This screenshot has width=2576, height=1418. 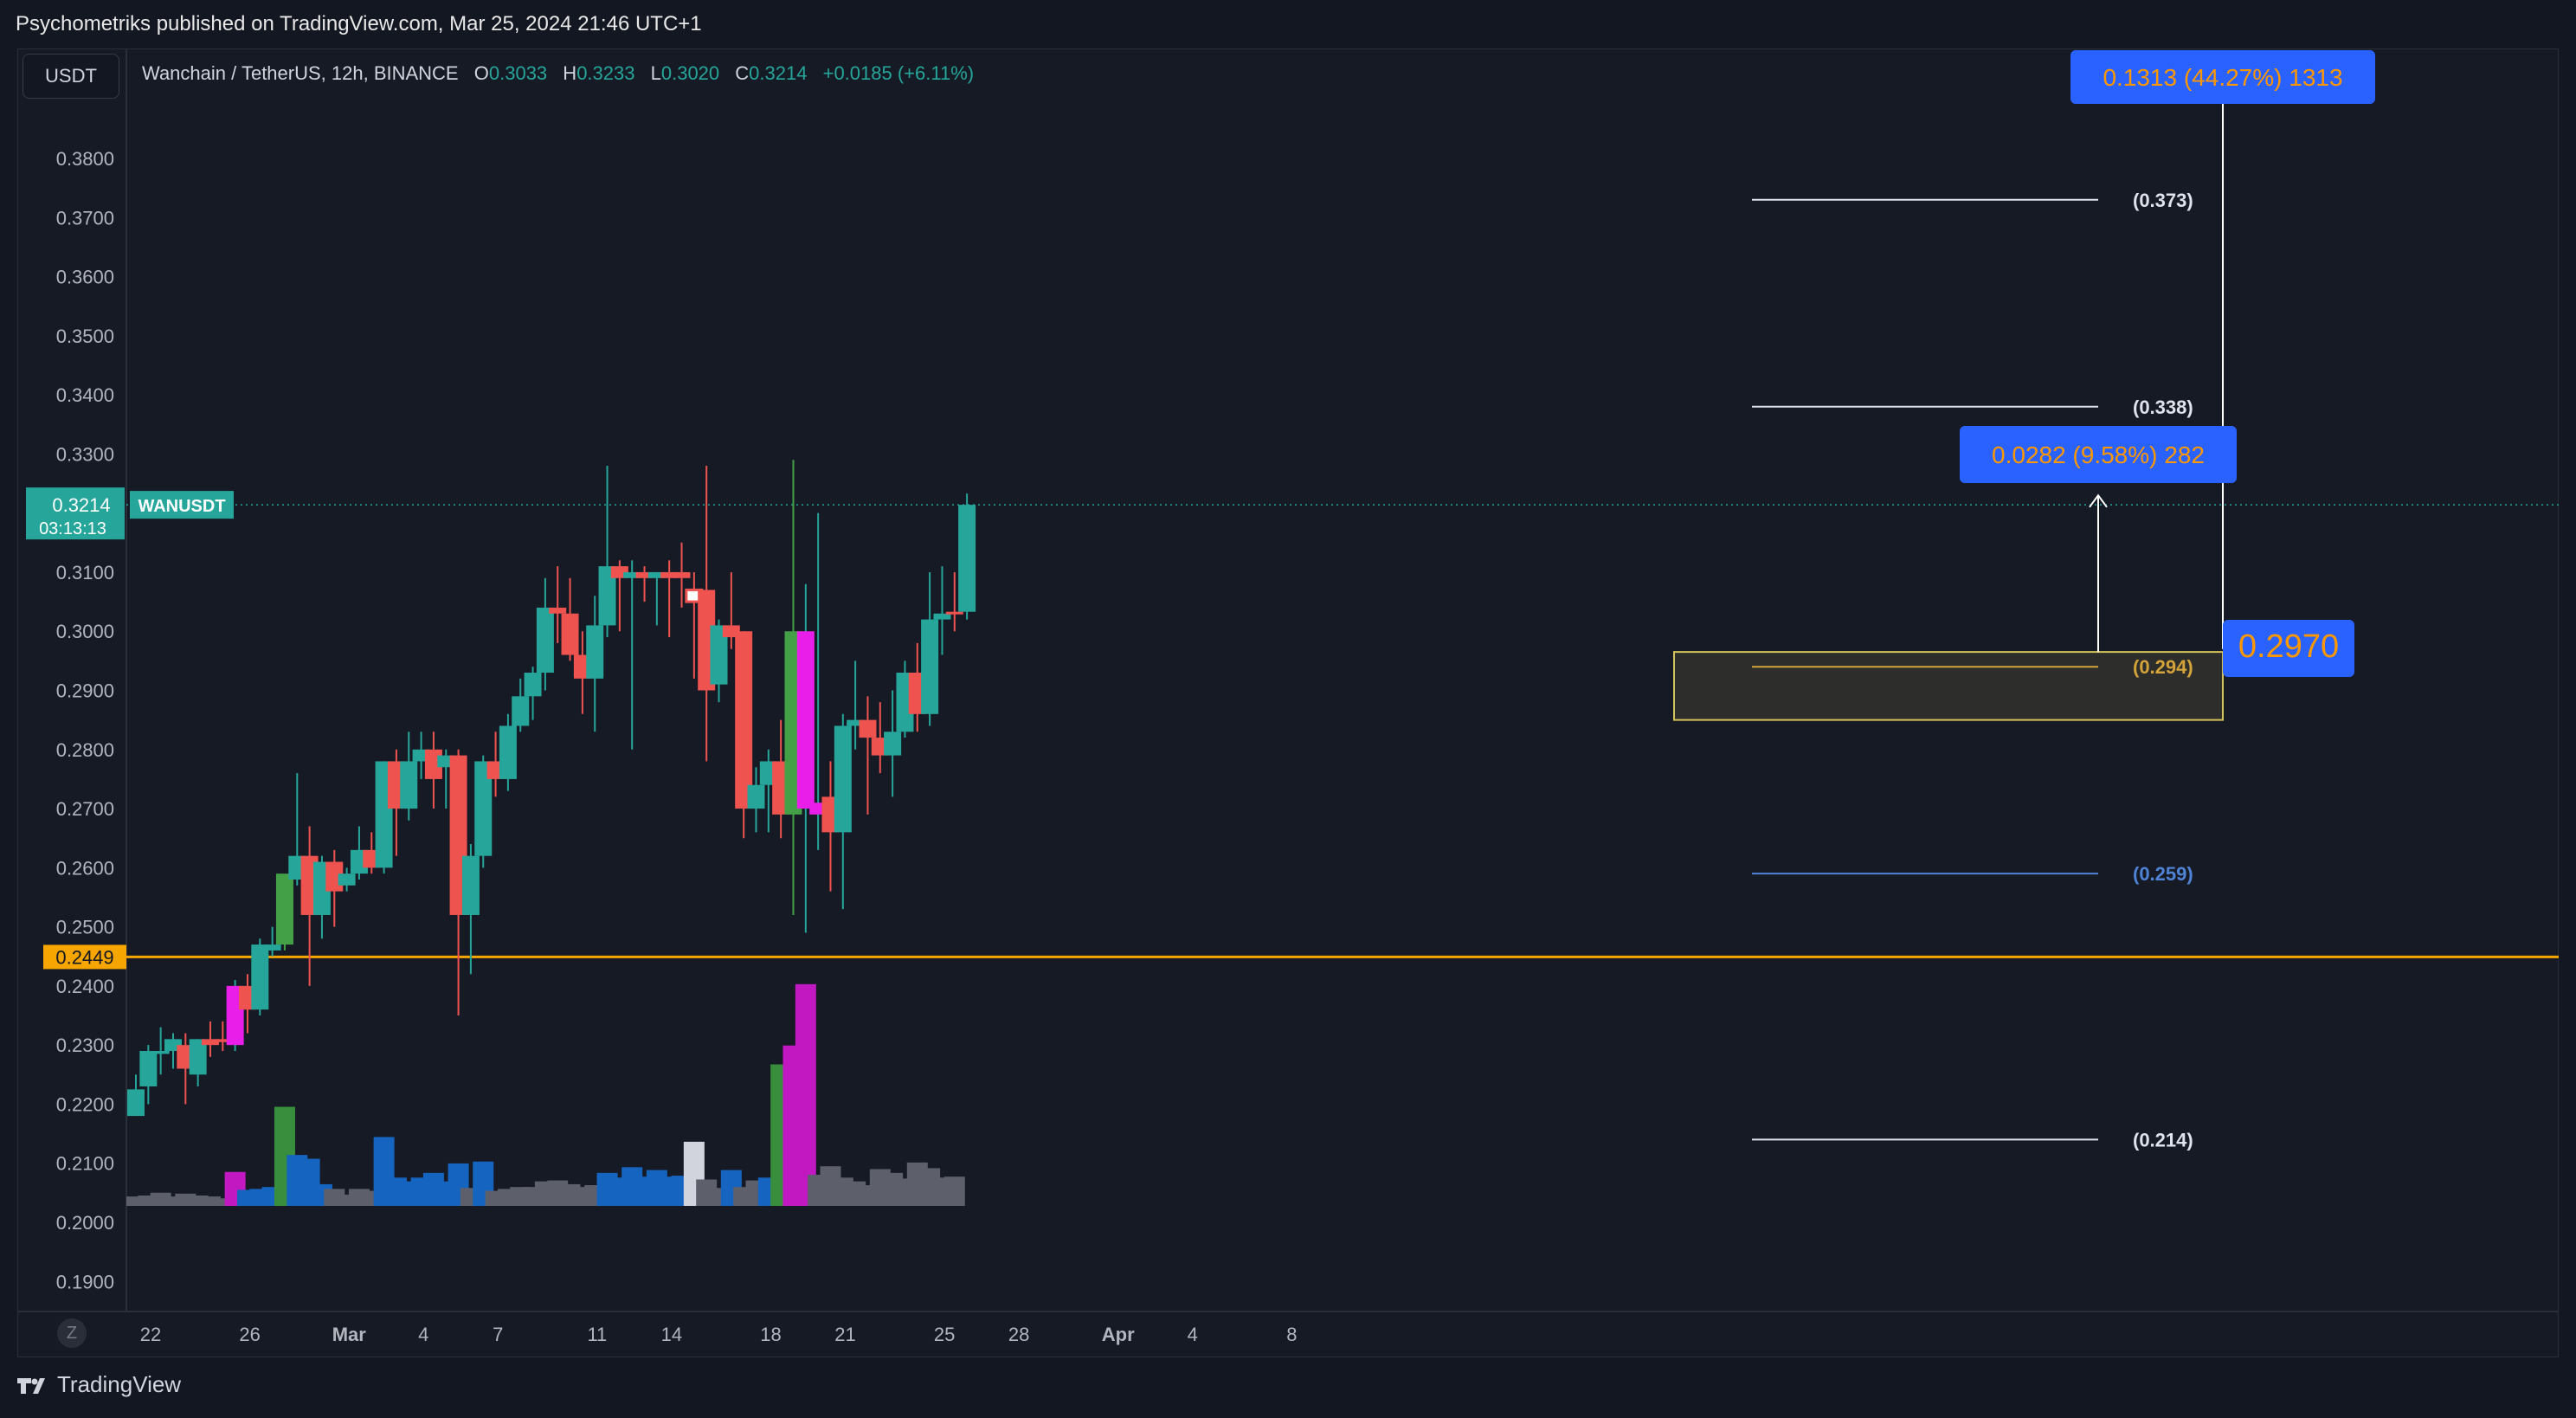 I want to click on support-price-badge, so click(x=84, y=957).